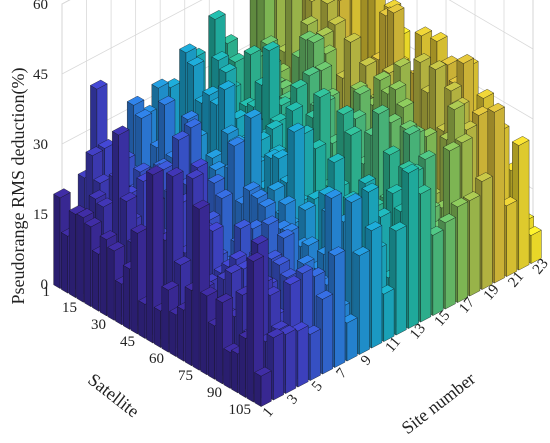 The height and width of the screenshot is (443, 550). What do you see at coordinates (214, 393) in the screenshot?
I see `satellite-tick-label: 90` at bounding box center [214, 393].